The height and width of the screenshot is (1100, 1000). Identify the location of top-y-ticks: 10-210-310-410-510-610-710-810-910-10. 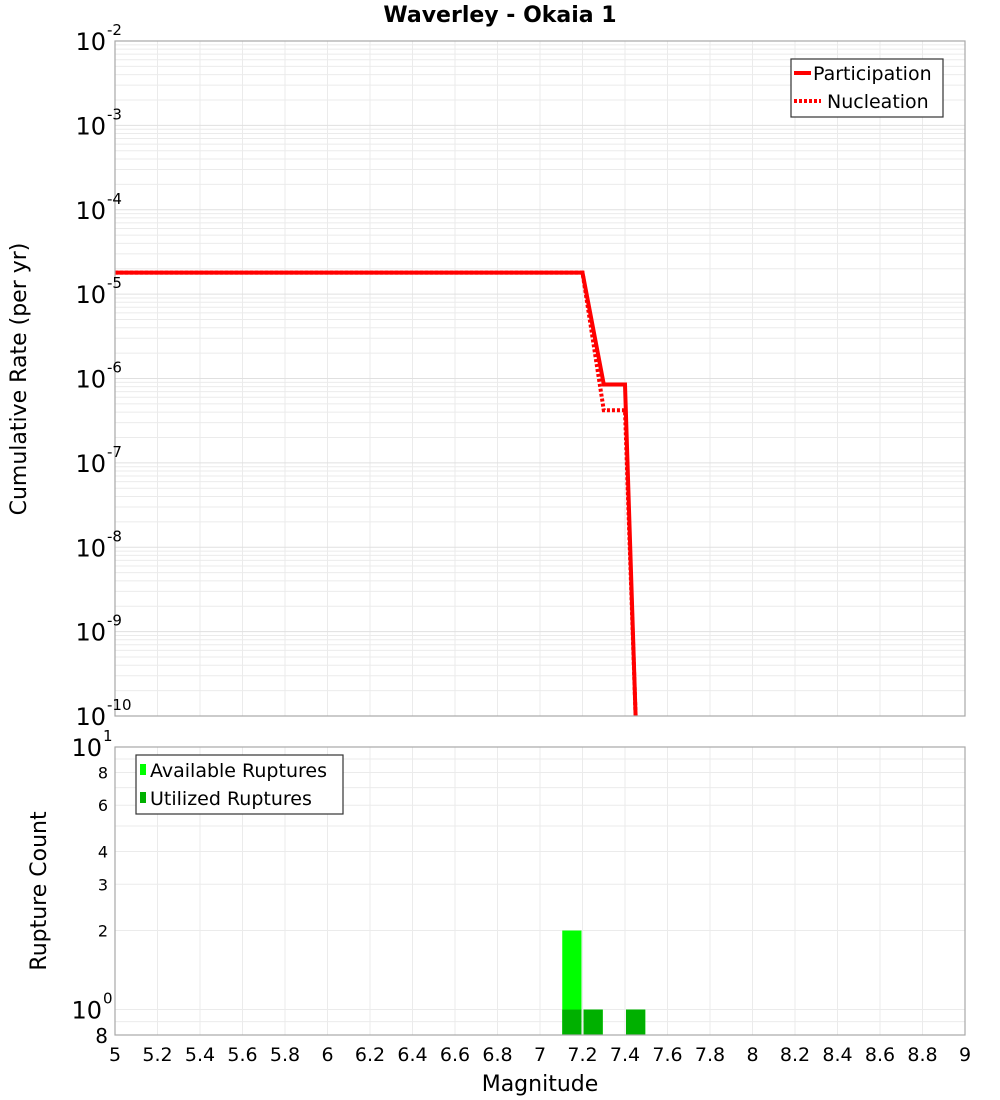
(103, 376).